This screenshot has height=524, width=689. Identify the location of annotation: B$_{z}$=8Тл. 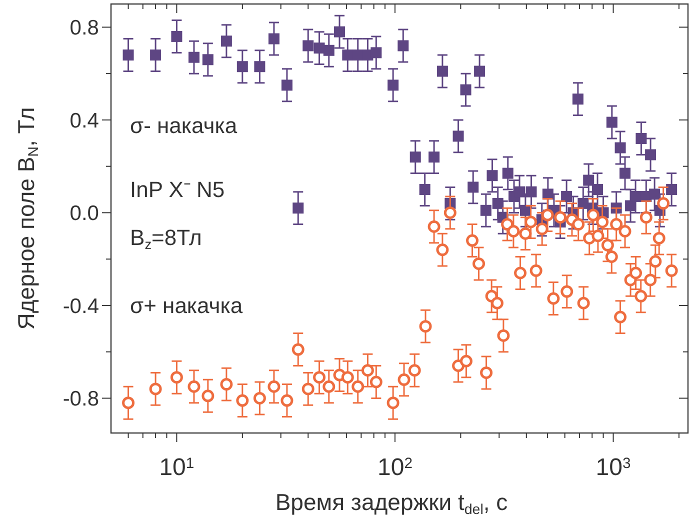
(166, 238).